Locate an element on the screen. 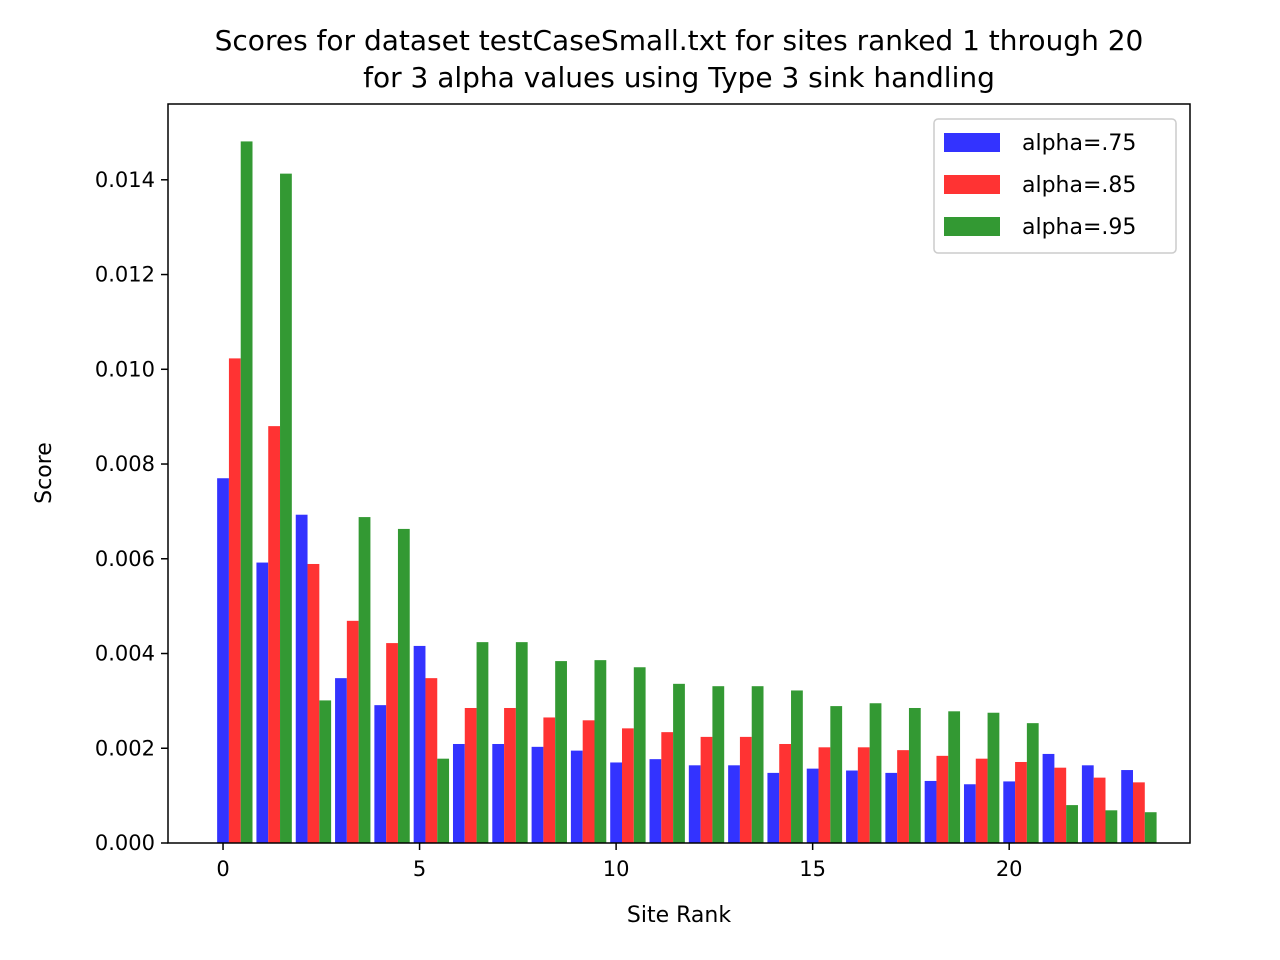 The image size is (1280, 960). x-tick-label: 15 is located at coordinates (812, 869).